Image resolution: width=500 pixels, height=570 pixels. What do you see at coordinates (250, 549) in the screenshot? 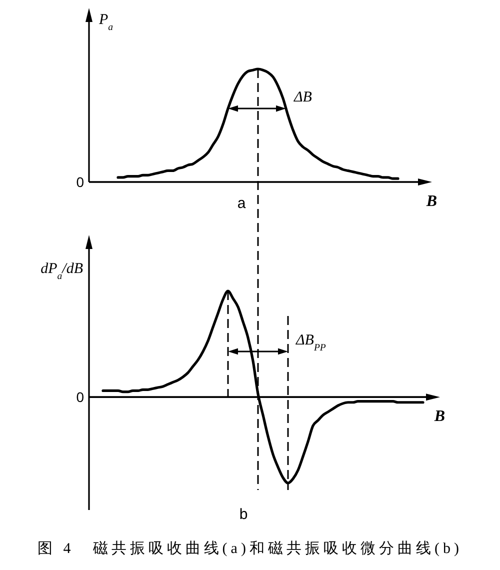
I see `caption: 图 4 磁共振吸收曲线(a)和磁共振吸收微分曲线(b)` at bounding box center [250, 549].